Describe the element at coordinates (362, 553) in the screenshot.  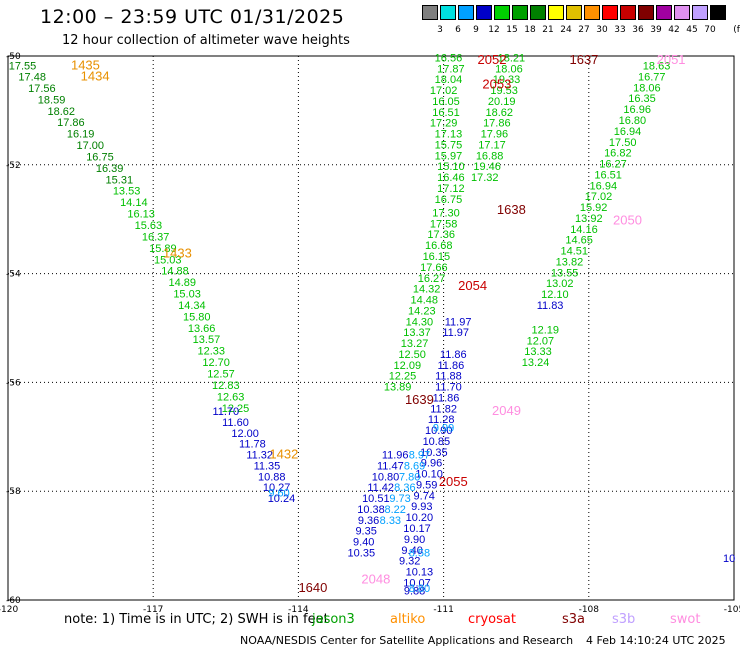
I see `wave-height-value: 10.35` at that location.